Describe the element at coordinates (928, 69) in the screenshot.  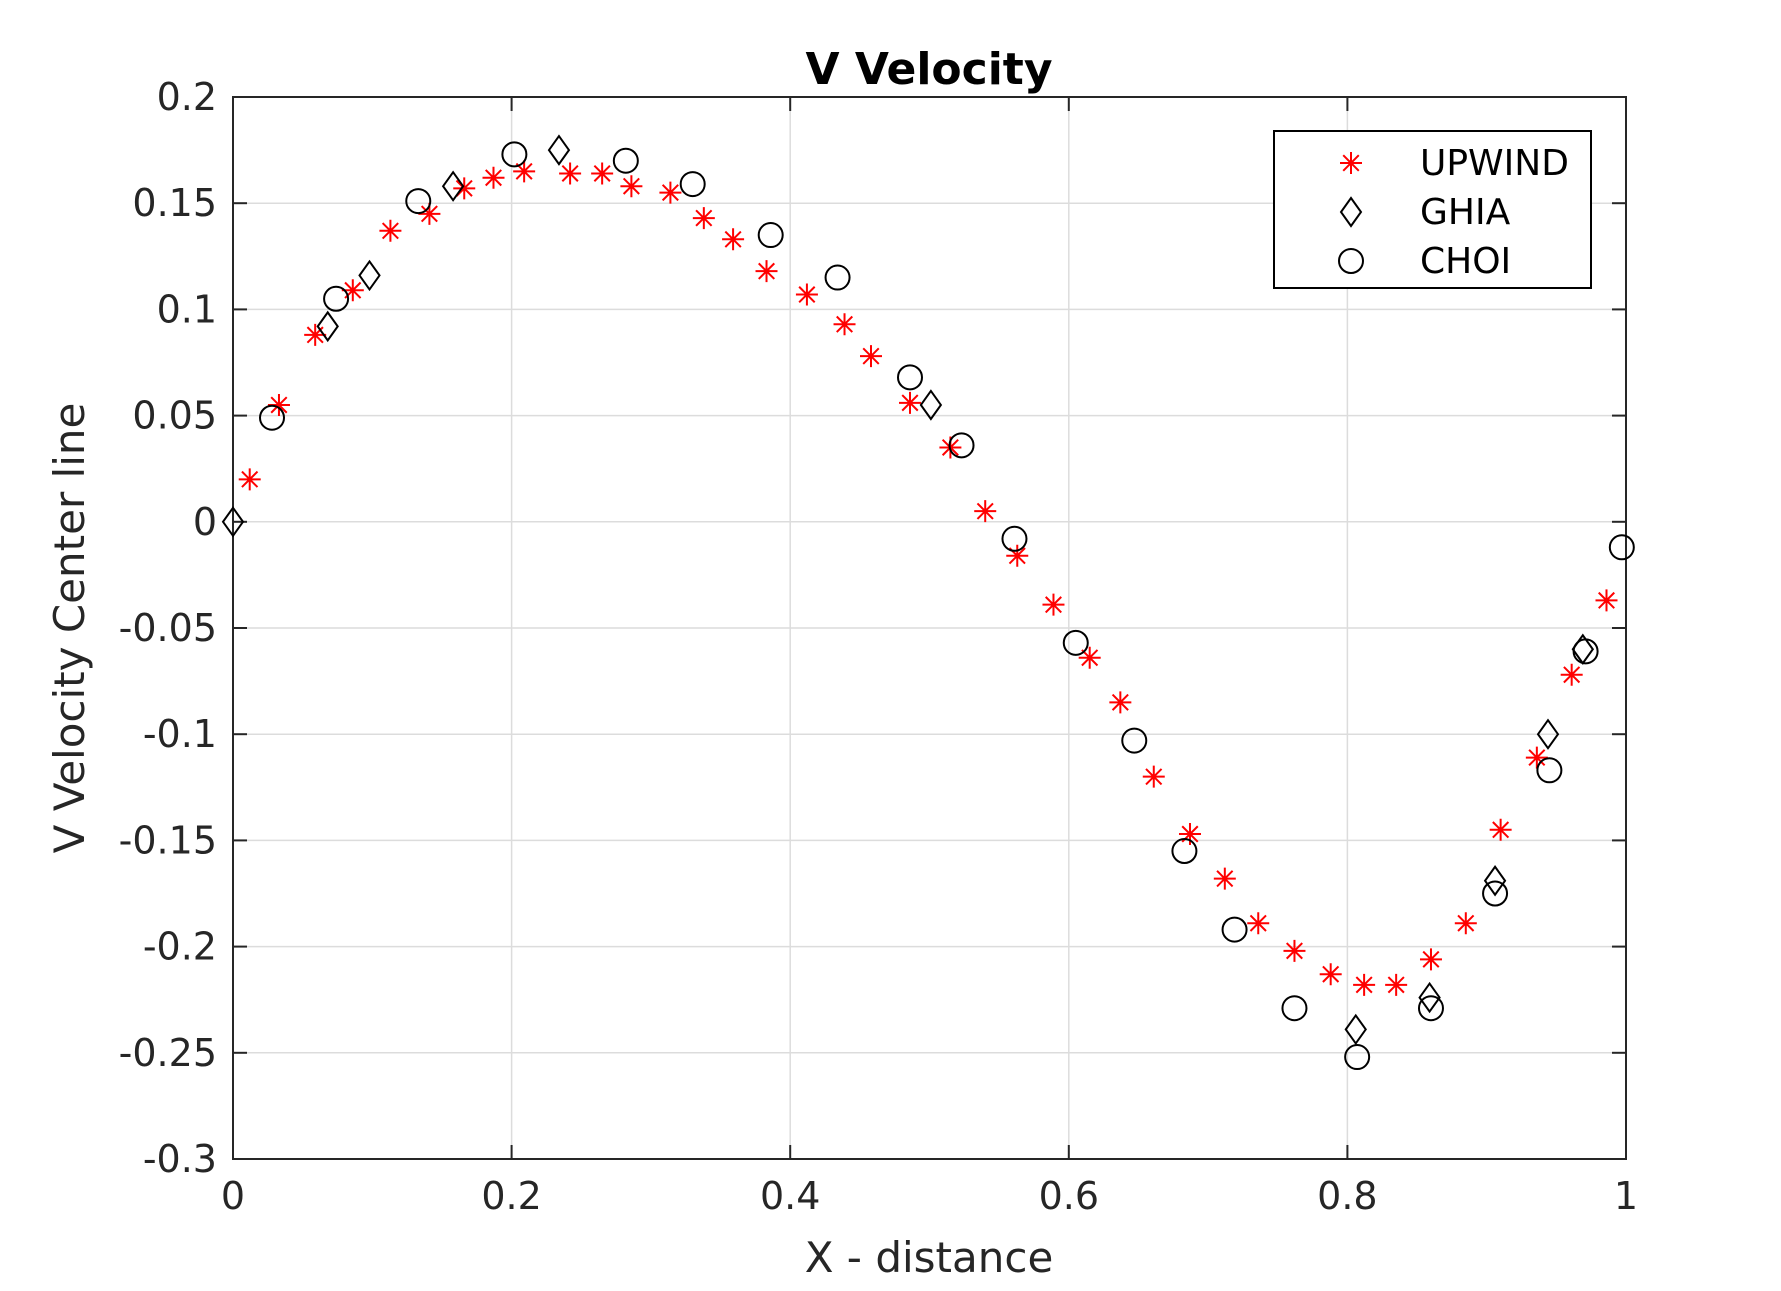
I see `chart-title: V Velocity` at that location.